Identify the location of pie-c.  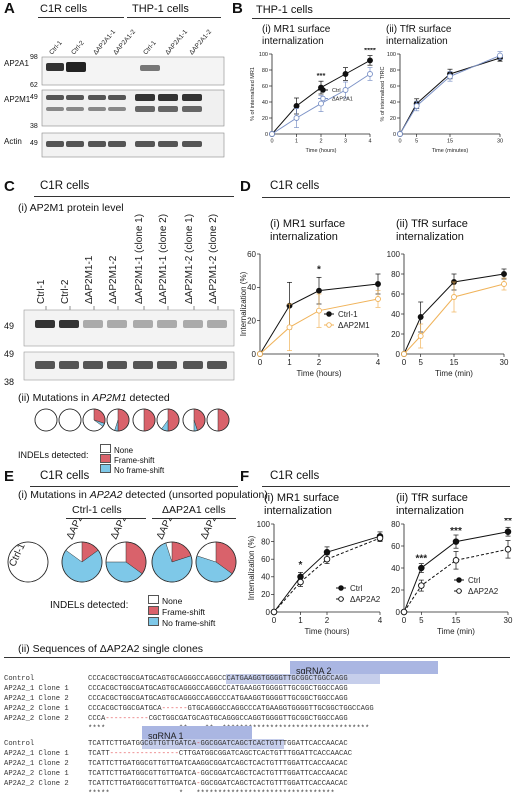
(46, 420).